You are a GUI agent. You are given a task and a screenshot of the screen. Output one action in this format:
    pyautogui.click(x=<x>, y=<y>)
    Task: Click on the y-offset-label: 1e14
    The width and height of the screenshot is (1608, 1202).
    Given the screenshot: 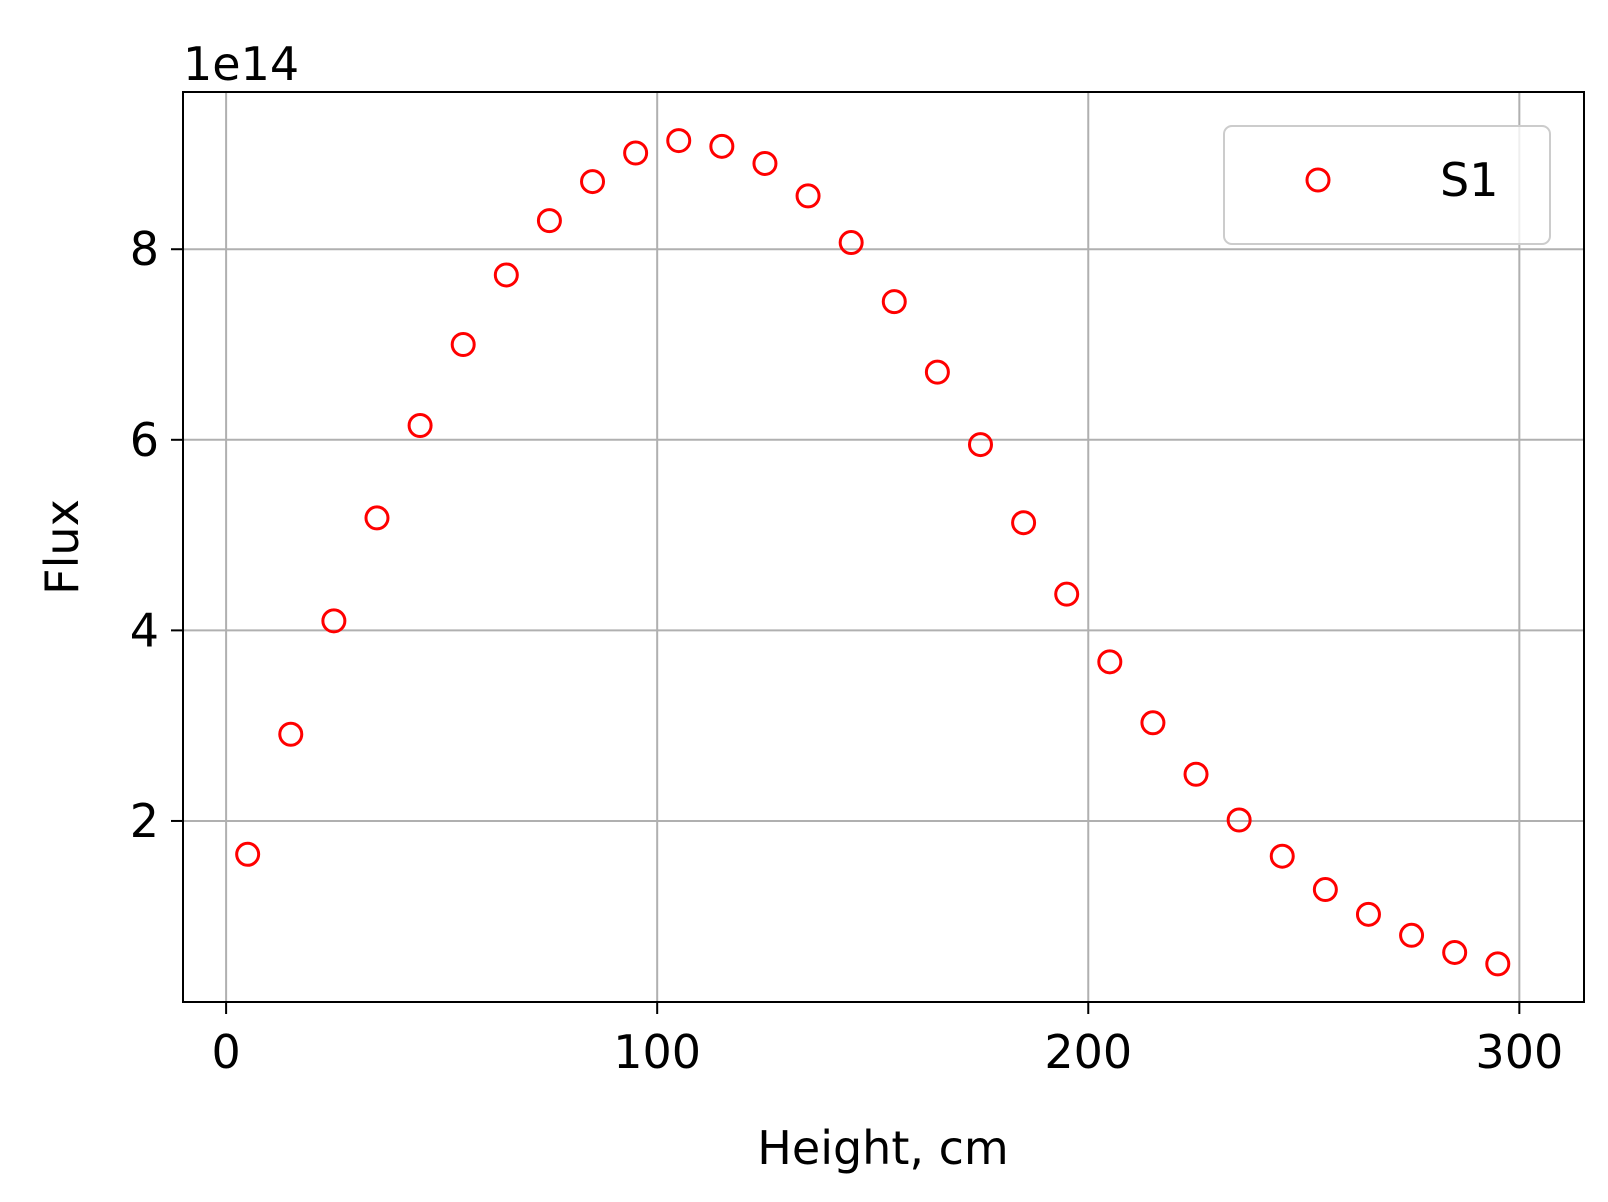 What is the action you would take?
    pyautogui.click(x=241, y=64)
    